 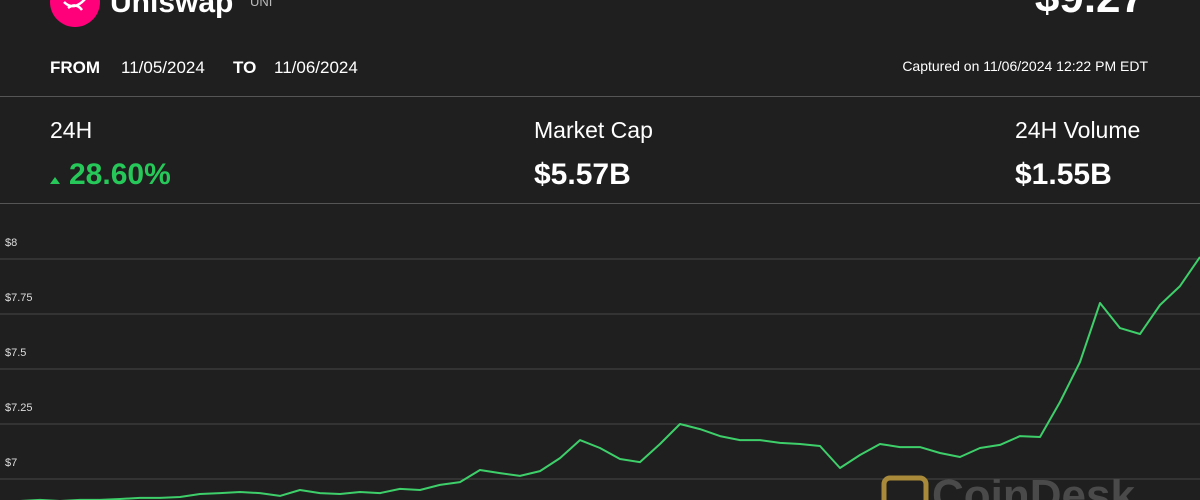 What do you see at coordinates (171, 9) in the screenshot?
I see `coin-name: Uniswap` at bounding box center [171, 9].